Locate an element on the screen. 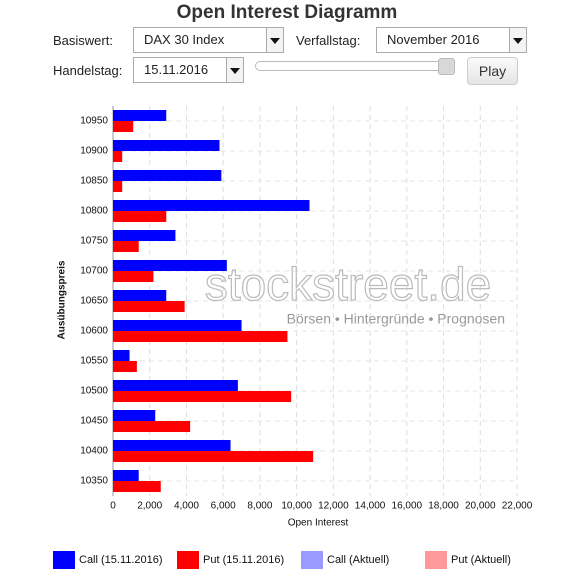 This screenshot has width=574, height=588. date-slider is located at coordinates (355, 66).